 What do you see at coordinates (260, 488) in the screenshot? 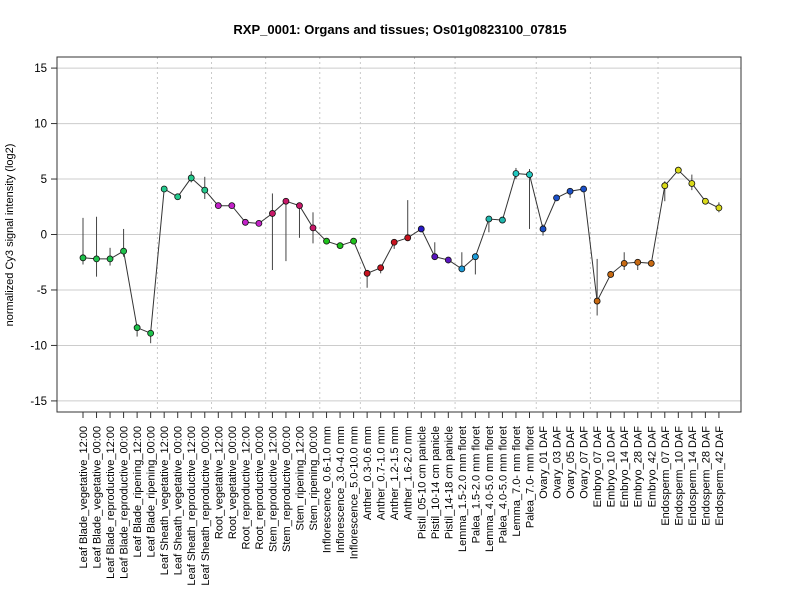
I see `x-tick-label: Root_reproductive_00:00` at bounding box center [260, 488].